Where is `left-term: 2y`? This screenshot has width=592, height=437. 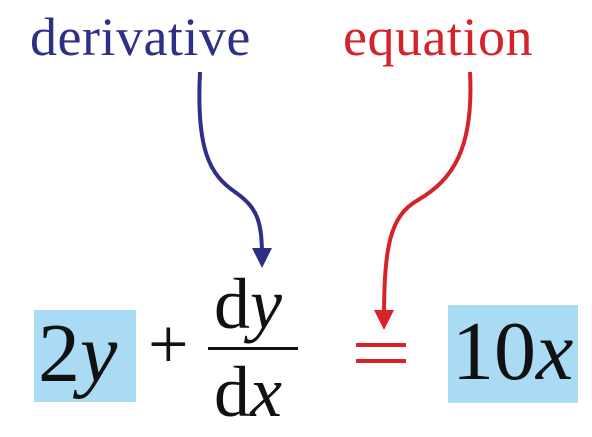 left-term: 2y is located at coordinates (77, 354).